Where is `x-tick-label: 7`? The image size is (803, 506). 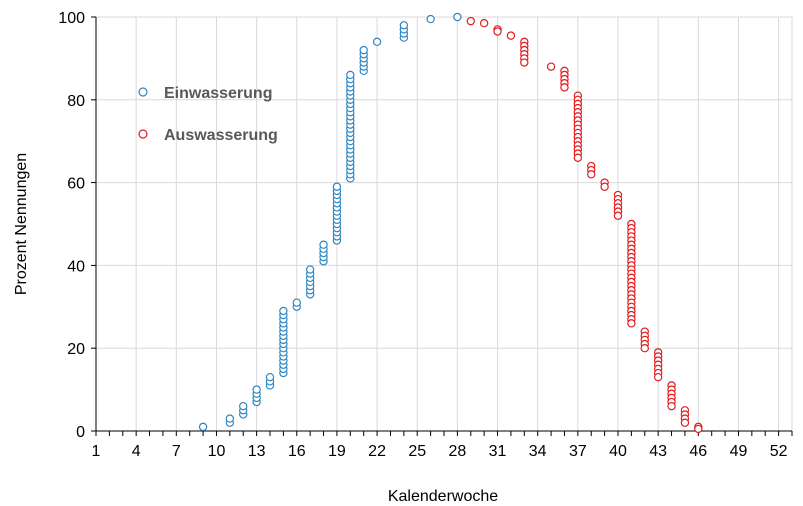
x-tick-label: 7 is located at coordinates (176, 451).